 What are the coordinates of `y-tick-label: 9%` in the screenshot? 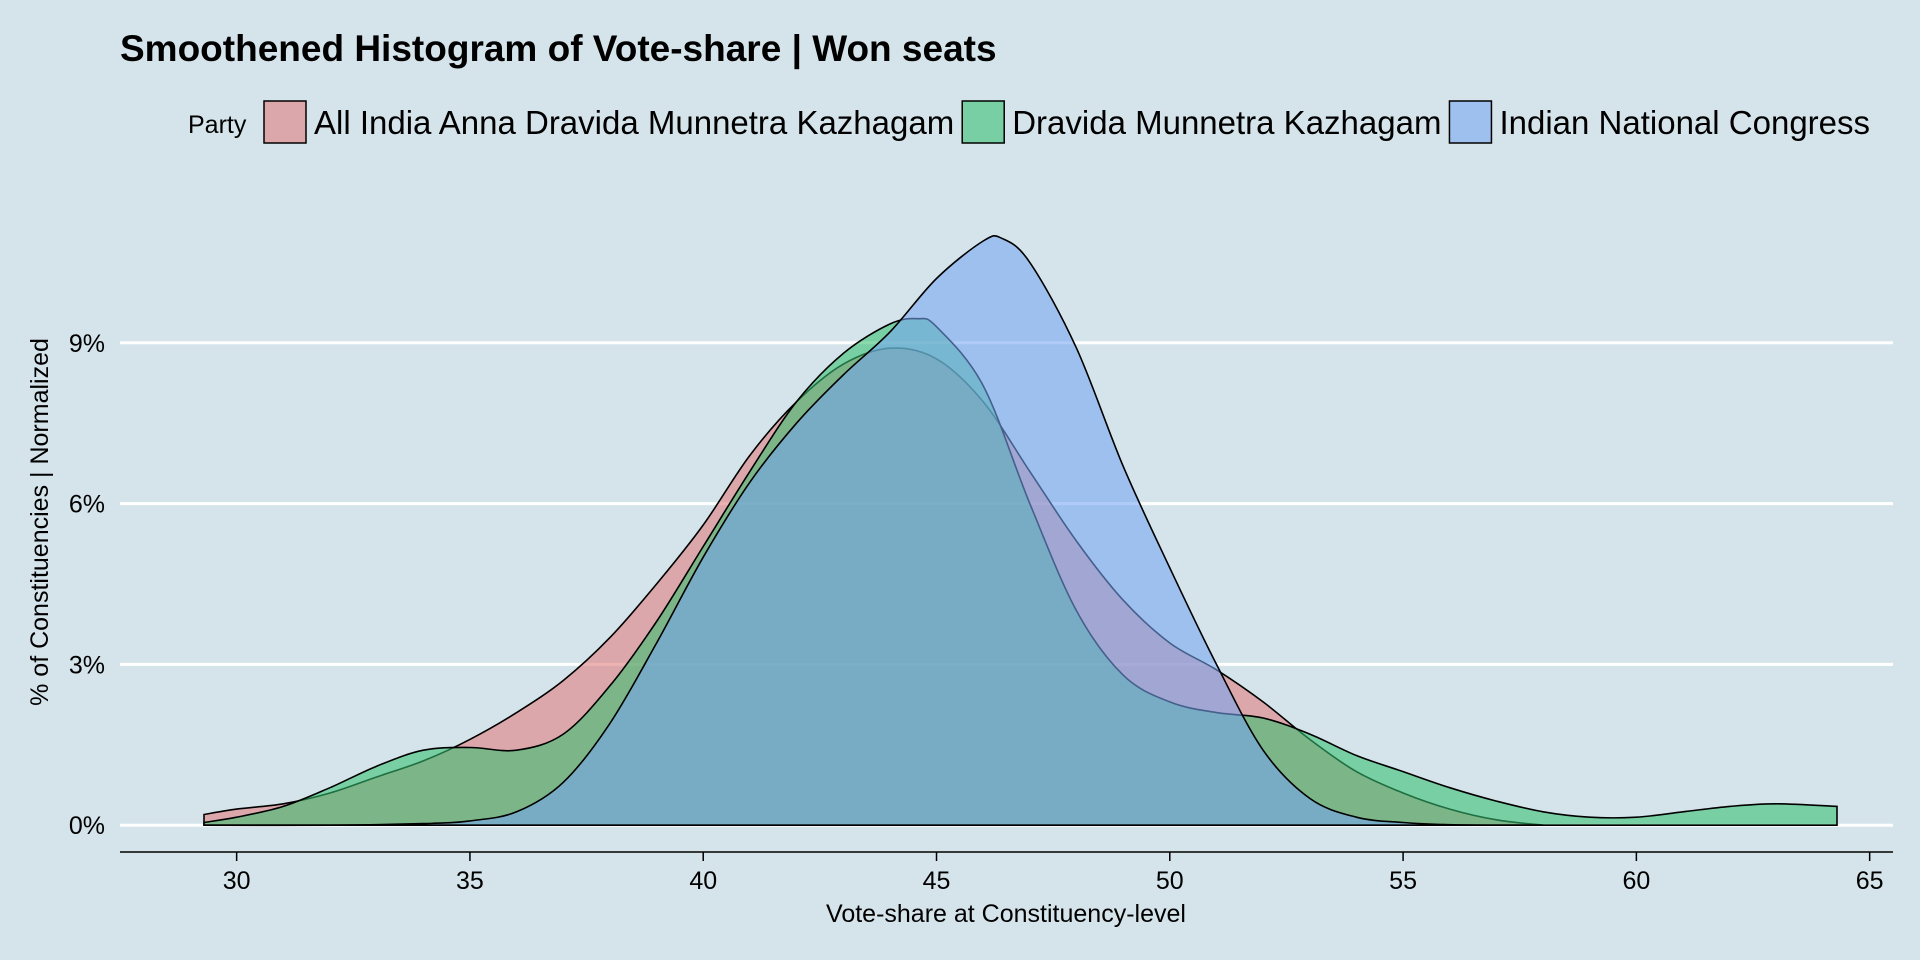 It's located at (87, 344).